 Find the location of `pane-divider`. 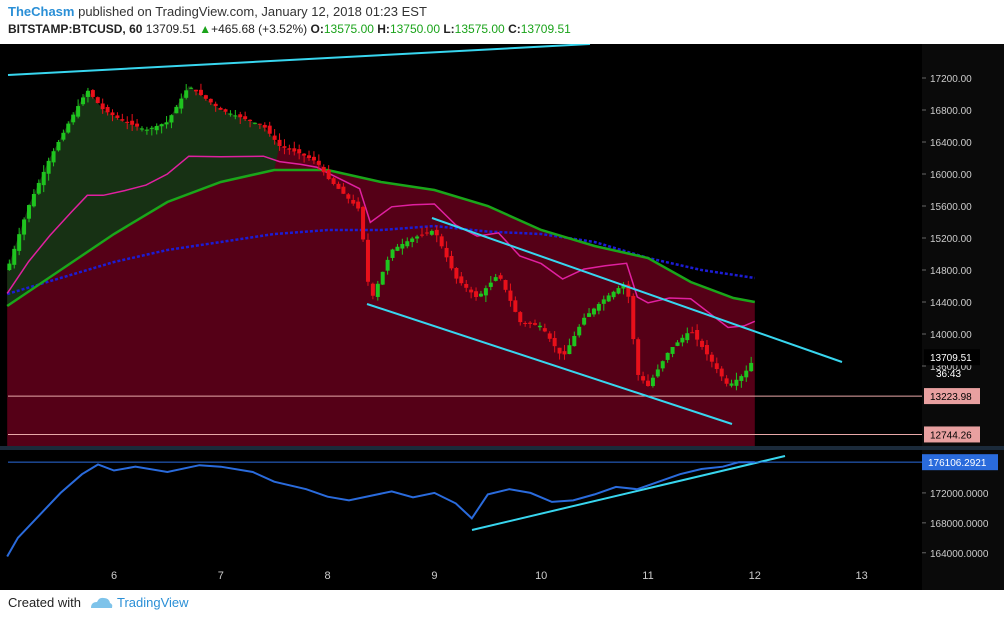

pane-divider is located at coordinates (502, 448).